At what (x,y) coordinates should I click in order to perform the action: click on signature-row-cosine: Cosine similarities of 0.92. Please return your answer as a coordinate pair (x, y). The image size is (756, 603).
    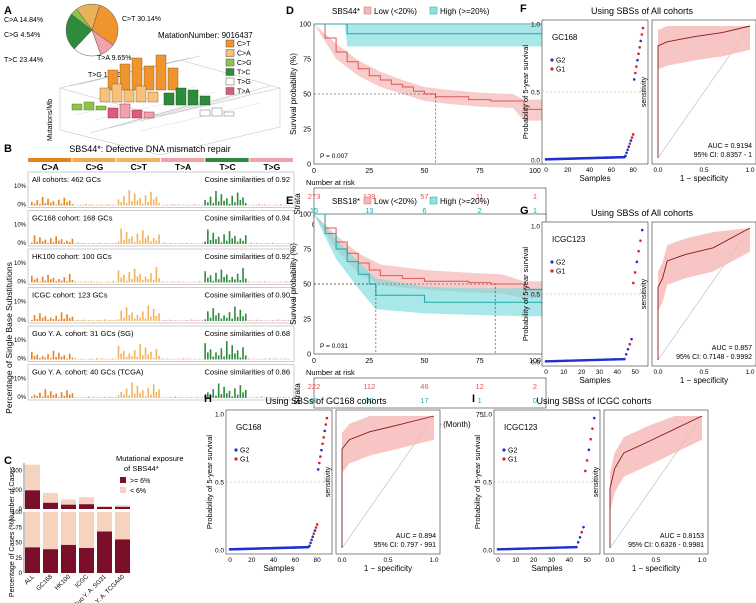
    Looking at the image, I should click on (247, 179).